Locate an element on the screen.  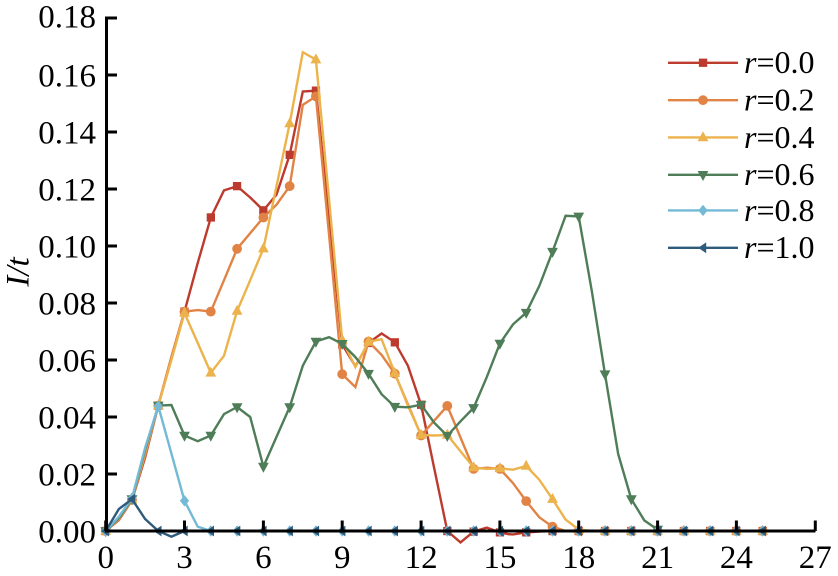
svg-text: 9 is located at coordinates (342, 558).